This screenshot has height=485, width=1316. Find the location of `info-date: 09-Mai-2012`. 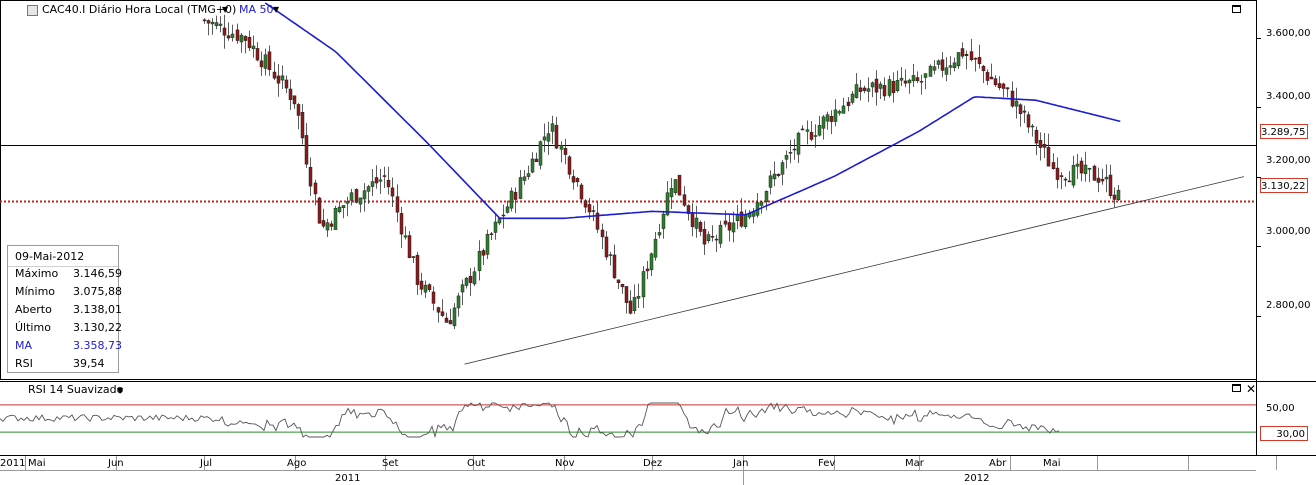

info-date: 09-Mai-2012 is located at coordinates (50, 256).